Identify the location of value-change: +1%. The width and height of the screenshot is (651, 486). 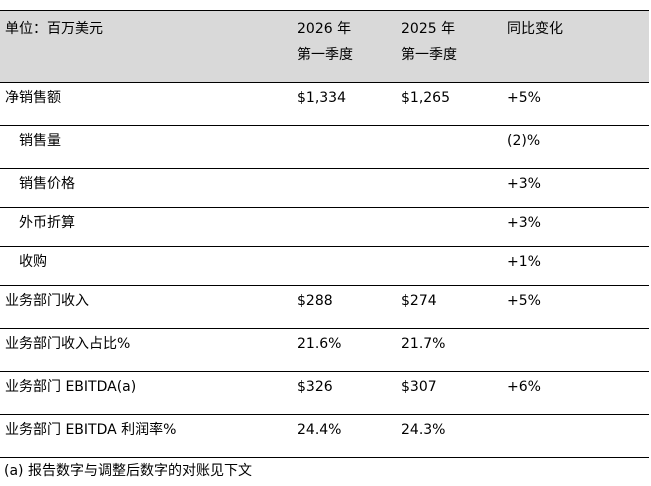
(524, 262).